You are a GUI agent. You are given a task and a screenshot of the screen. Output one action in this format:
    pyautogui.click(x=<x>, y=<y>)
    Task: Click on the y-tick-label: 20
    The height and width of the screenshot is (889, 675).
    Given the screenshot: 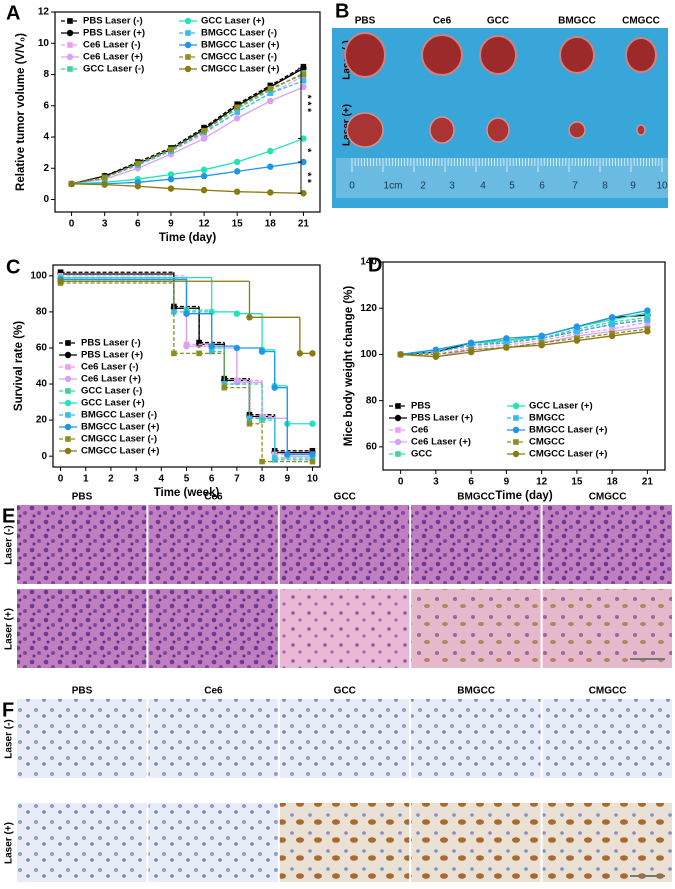 What is the action you would take?
    pyautogui.click(x=42, y=420)
    